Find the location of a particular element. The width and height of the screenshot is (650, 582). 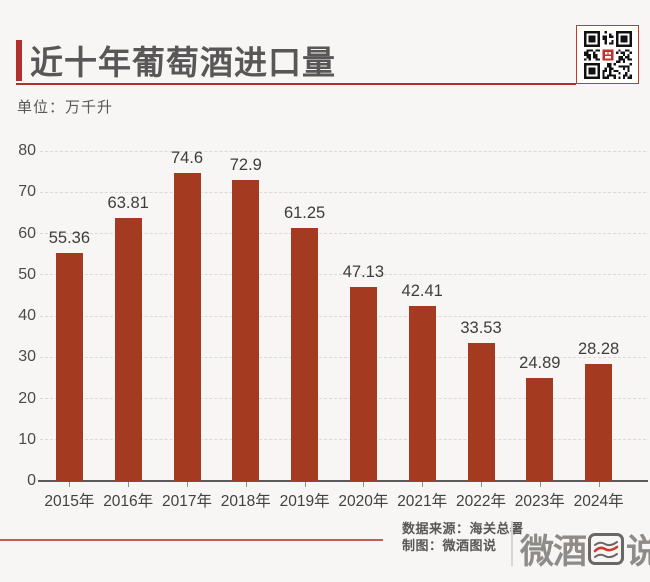

page-title: 近十年葡萄酒进口量 is located at coordinates (183, 62).